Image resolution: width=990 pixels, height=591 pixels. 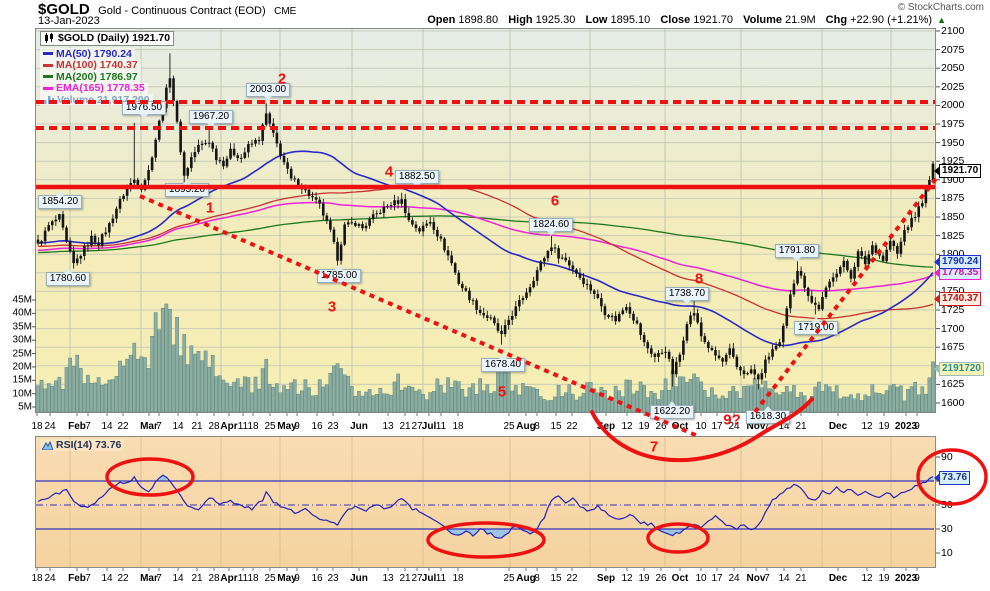 What do you see at coordinates (836, 20) in the screenshot?
I see `chg-label: Chg` at bounding box center [836, 20].